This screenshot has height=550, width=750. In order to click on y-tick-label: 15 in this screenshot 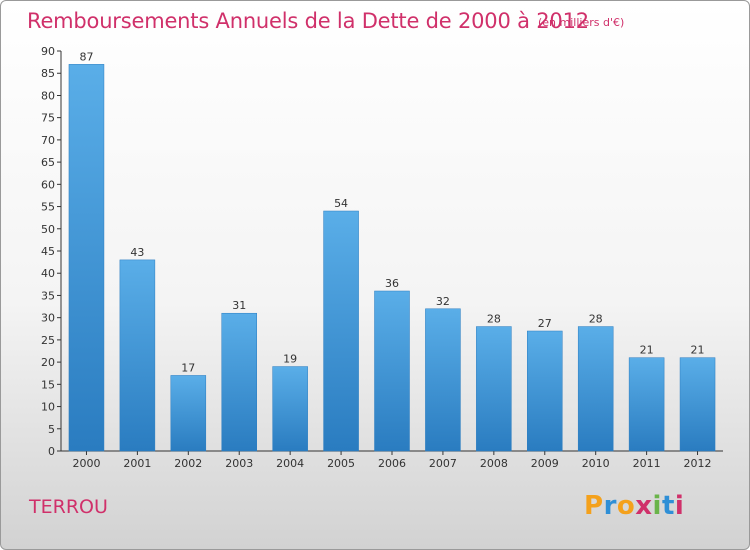, I will do `click(48, 384)`.